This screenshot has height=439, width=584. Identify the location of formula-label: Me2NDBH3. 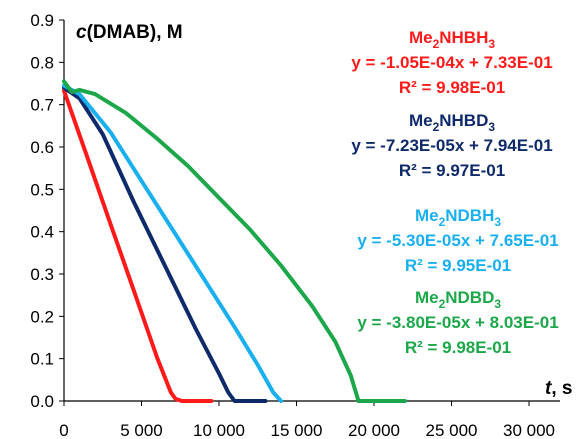
(458, 217).